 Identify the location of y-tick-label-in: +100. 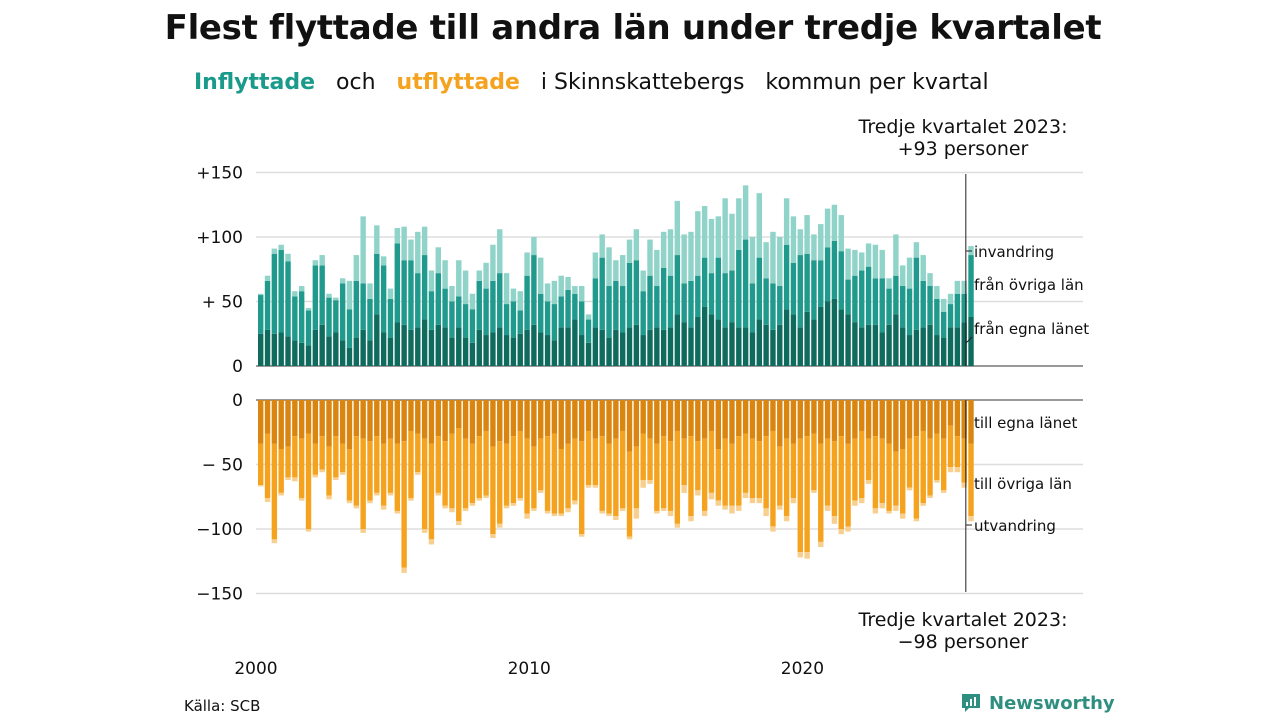
(219, 238).